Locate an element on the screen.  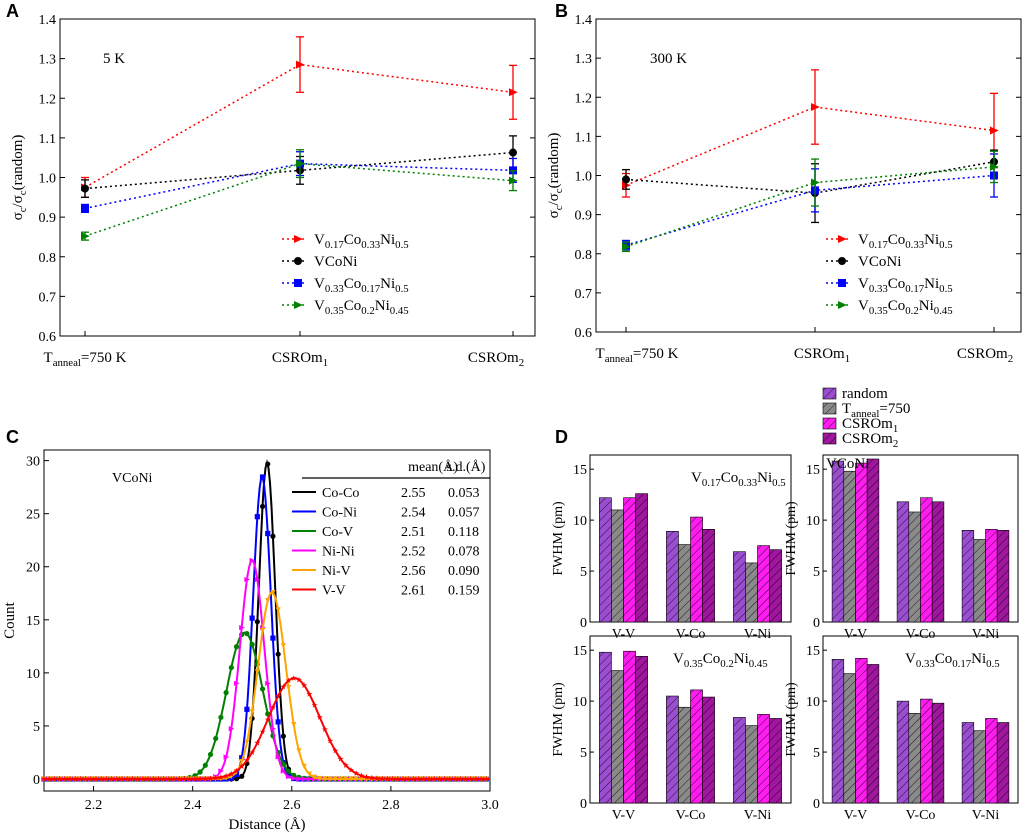
legend-label-csrom2: CSROm2 is located at coordinates (870, 440).